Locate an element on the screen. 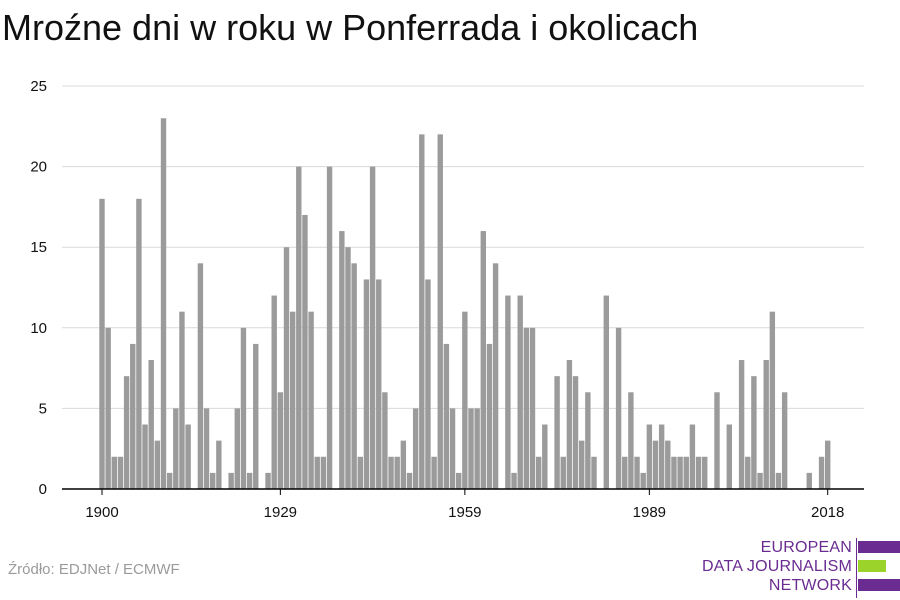 The image size is (900, 600). bar-2004 is located at coordinates (741, 424).